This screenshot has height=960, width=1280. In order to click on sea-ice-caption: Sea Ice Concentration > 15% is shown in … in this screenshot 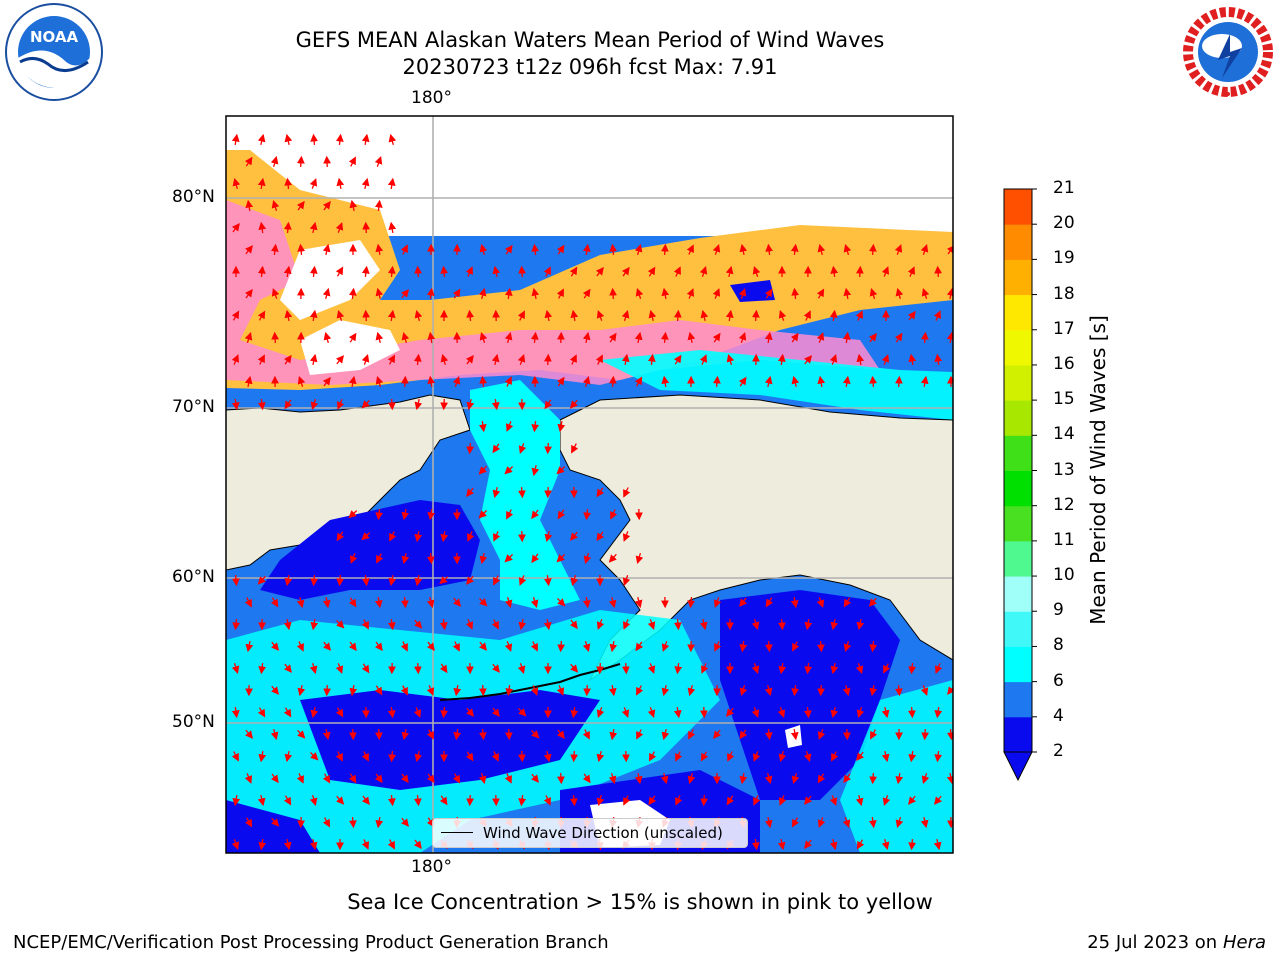, I will do `click(640, 902)`.